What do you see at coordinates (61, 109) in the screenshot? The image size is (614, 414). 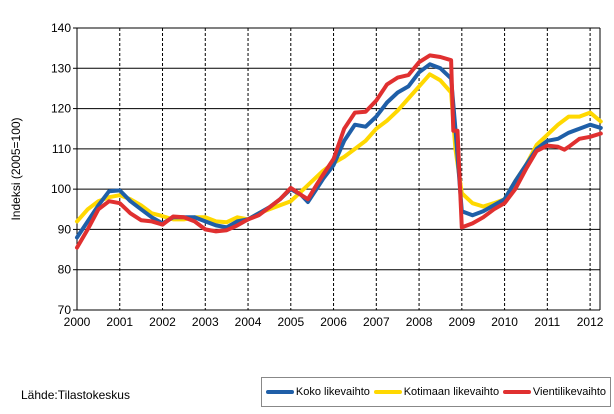 I see `y-tick-label: 120` at bounding box center [61, 109].